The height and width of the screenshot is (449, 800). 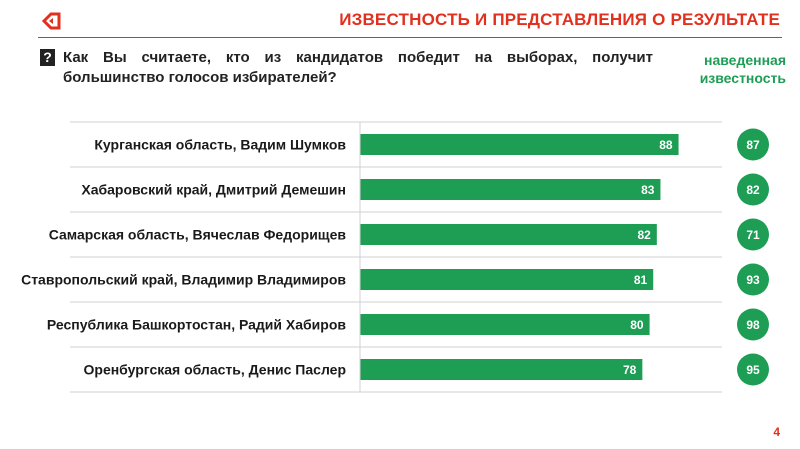 I want to click on category-label: Оренбургская область, Денис Паслер, so click(x=215, y=370).